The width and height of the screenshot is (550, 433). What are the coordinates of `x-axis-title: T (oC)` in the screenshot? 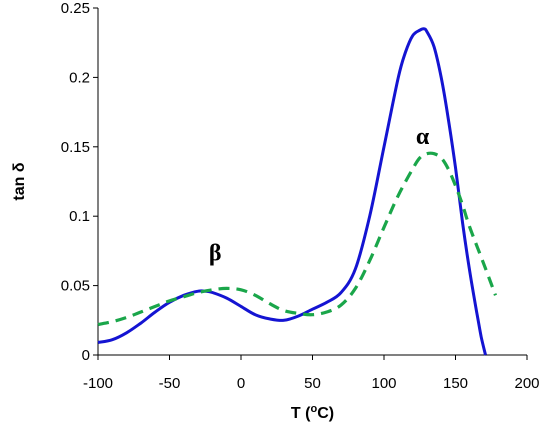 It's located at (312, 412).